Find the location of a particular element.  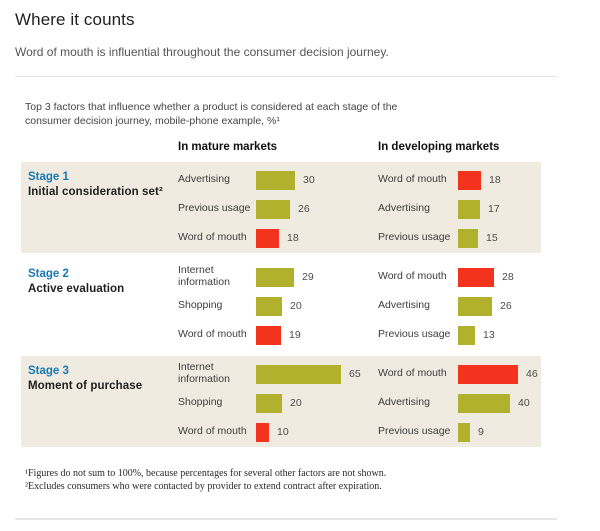

stage-label: Stage 2 is located at coordinates (48, 273).